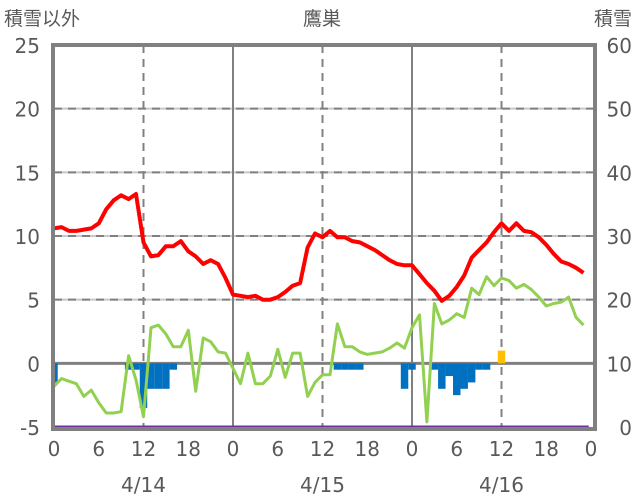 This screenshot has height=501, width=636. What do you see at coordinates (27, 237) in the screenshot?
I see `left-tick-label: 10` at bounding box center [27, 237].